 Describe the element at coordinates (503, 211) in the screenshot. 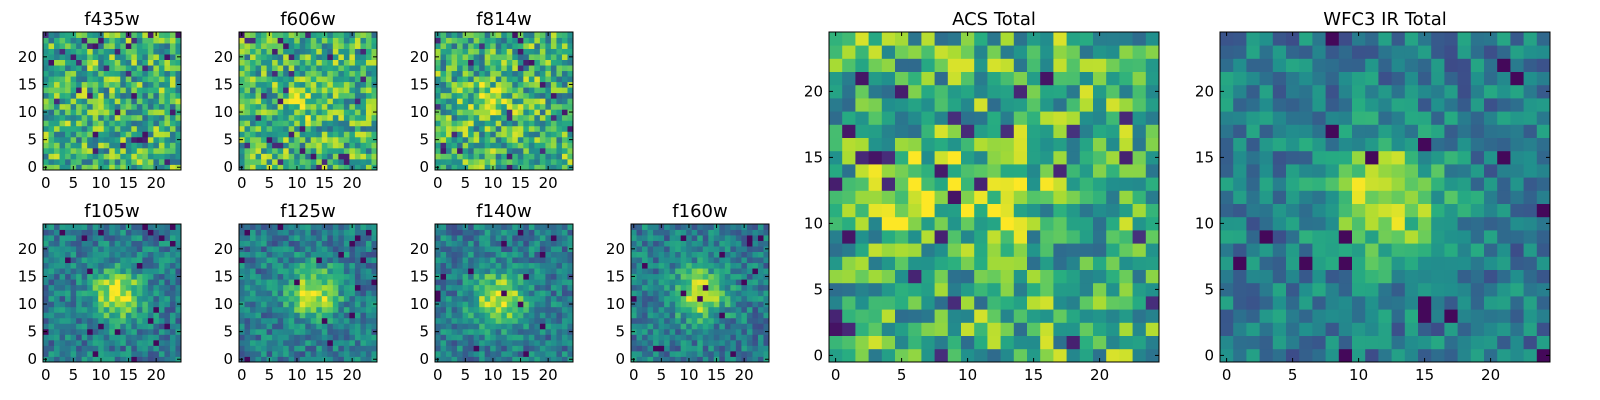

I see `panel-title: f140w` at that location.